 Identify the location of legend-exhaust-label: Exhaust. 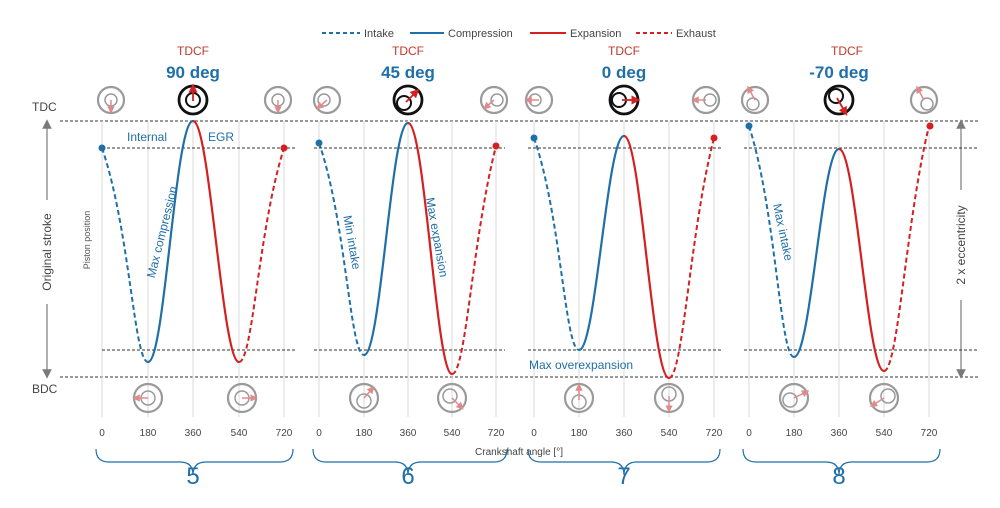
(696, 34).